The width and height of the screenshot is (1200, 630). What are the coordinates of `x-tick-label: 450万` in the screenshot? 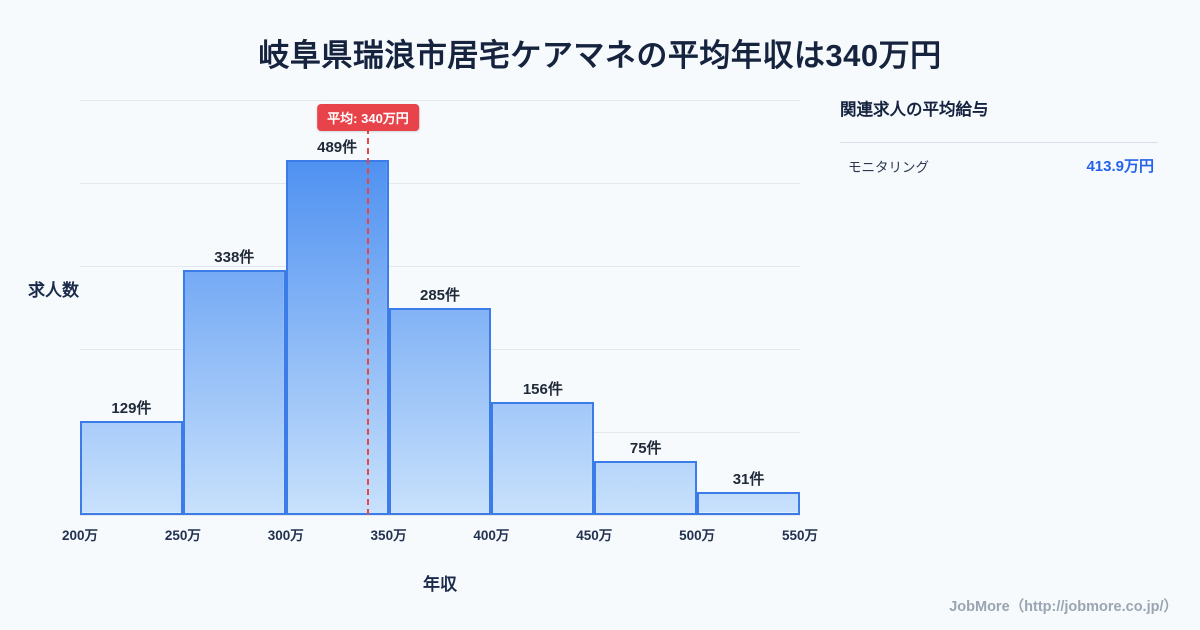 It's located at (594, 535).